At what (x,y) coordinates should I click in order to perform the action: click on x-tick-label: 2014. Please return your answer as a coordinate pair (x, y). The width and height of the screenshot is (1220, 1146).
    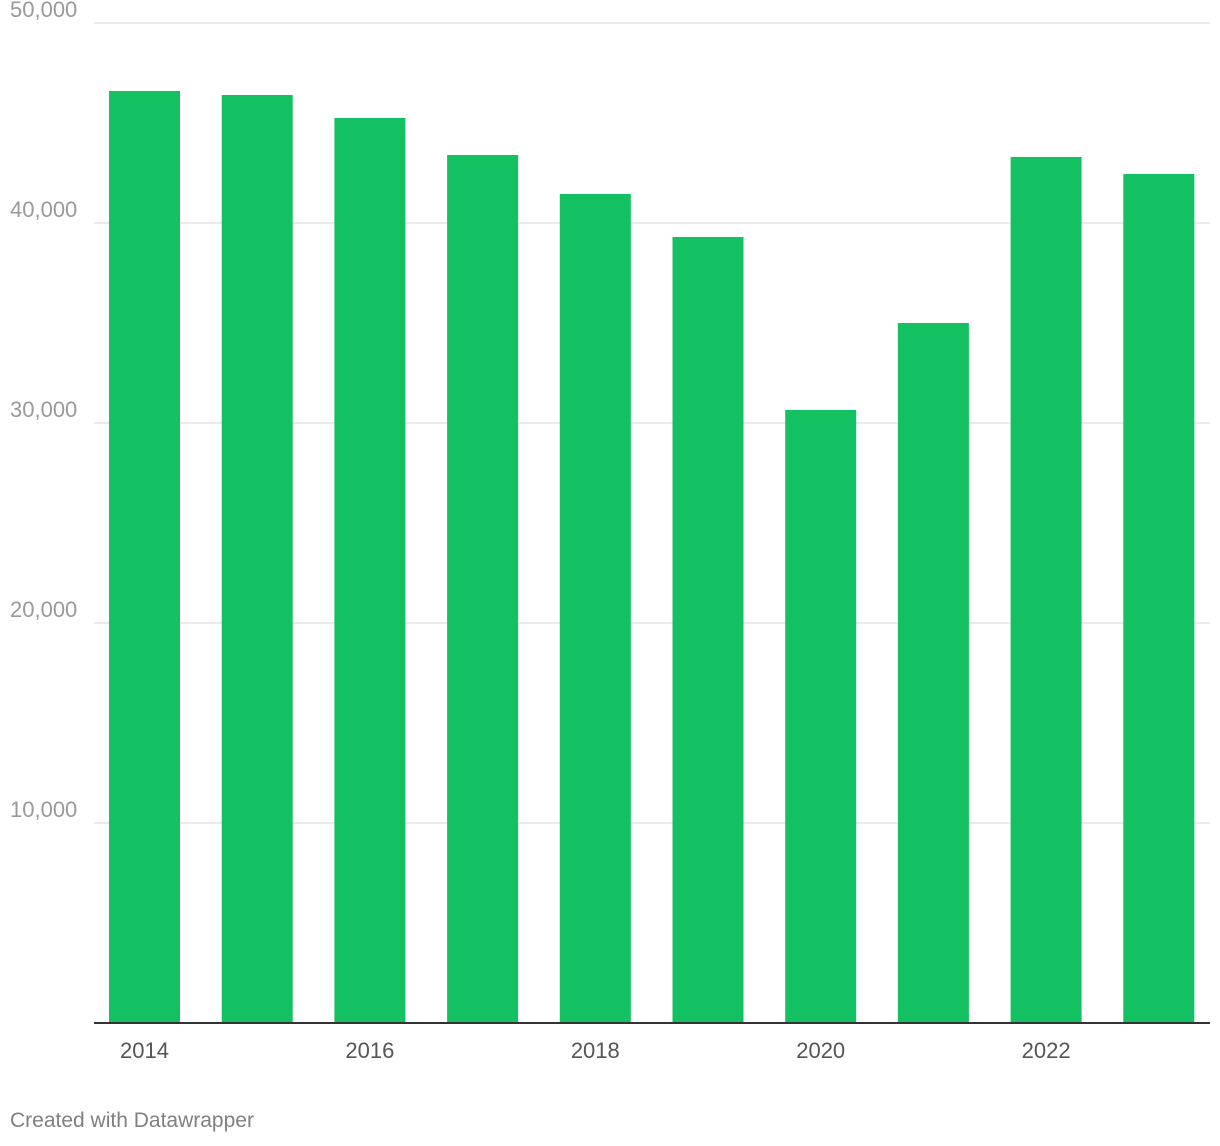
    Looking at the image, I should click on (144, 1050).